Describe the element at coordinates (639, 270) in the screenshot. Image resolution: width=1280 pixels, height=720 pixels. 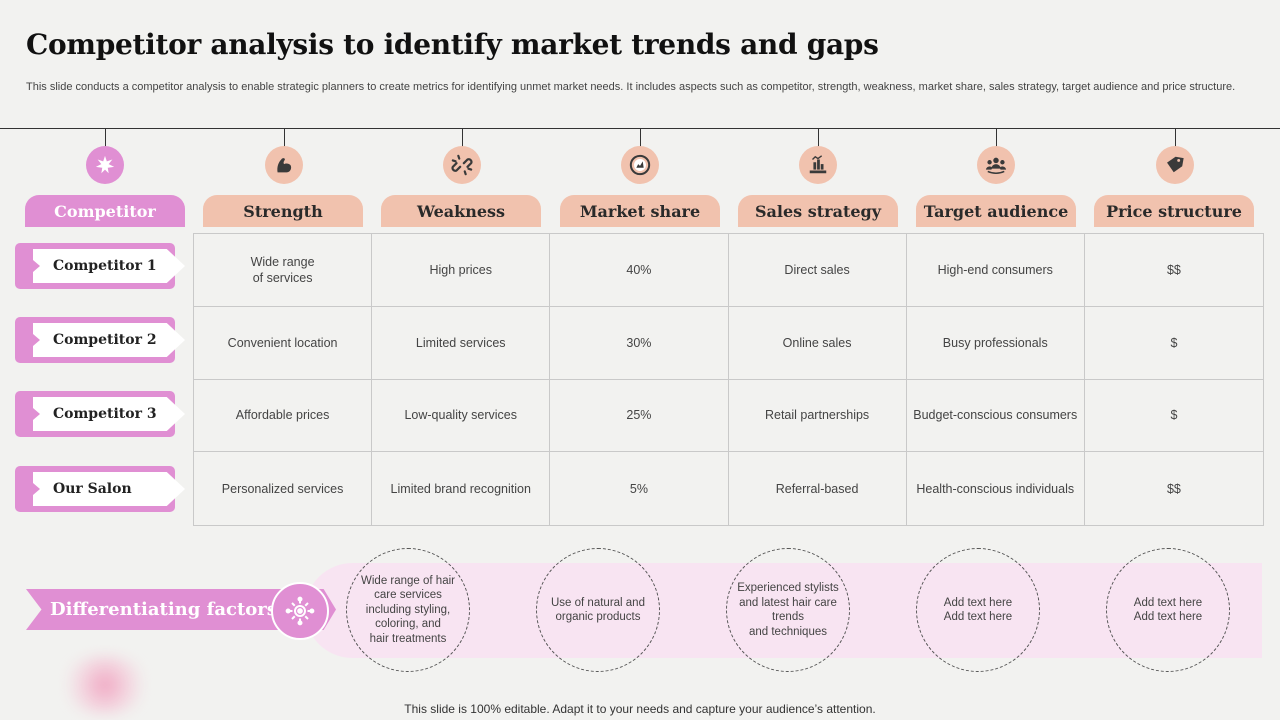
I see `table-cell: 40%` at that location.